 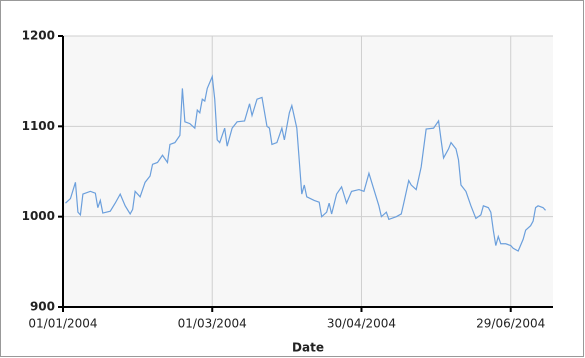 What do you see at coordinates (38, 36) in the screenshot?
I see `y-tick-label: 1200` at bounding box center [38, 36].